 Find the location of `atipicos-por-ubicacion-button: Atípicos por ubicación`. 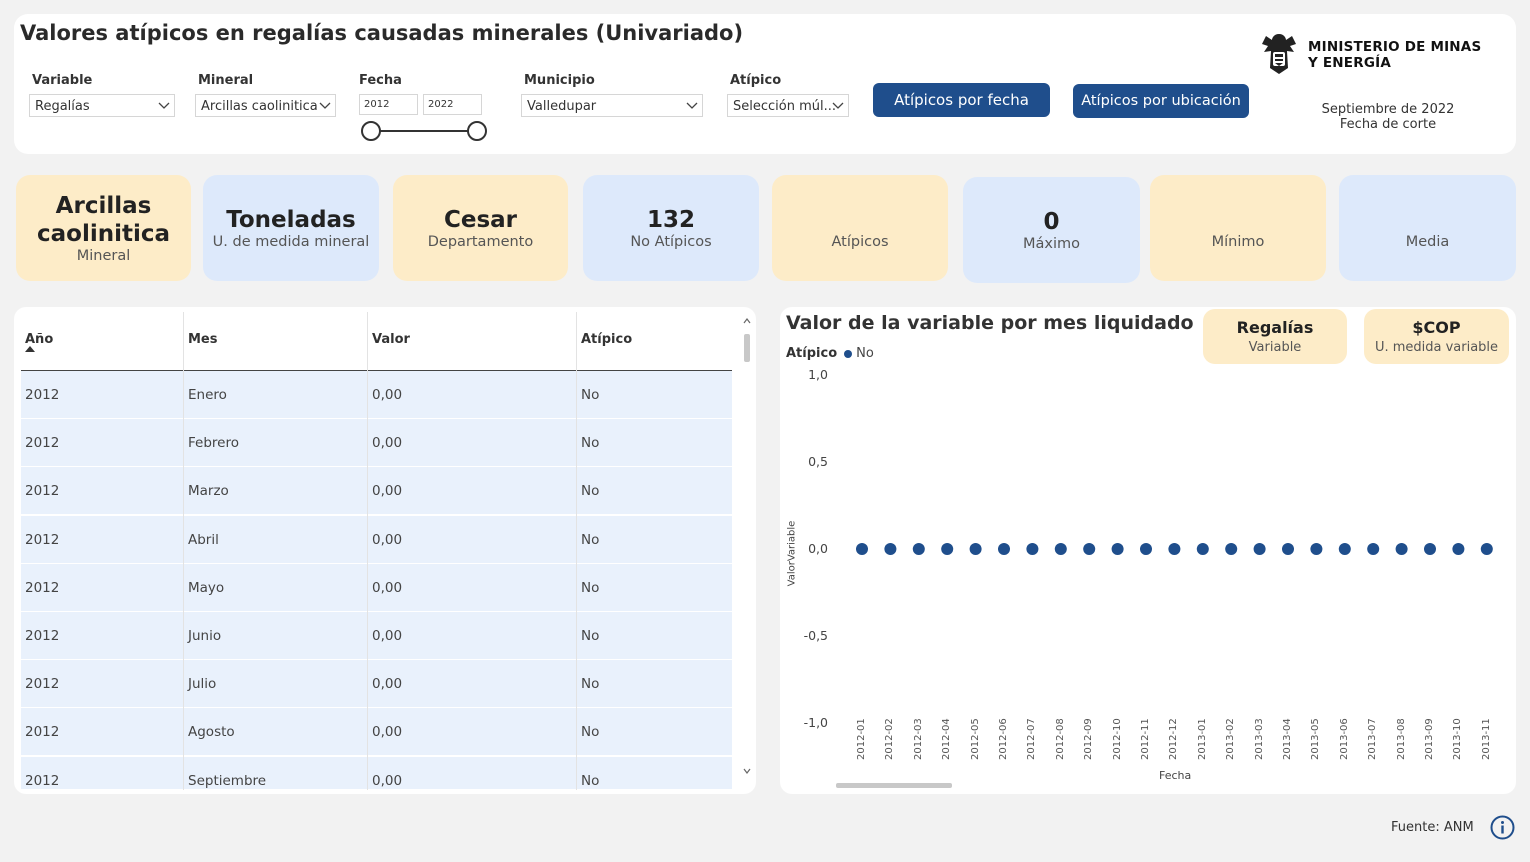

atipicos-por-ubicacion-button: Atípicos por ubicación is located at coordinates (1161, 101).